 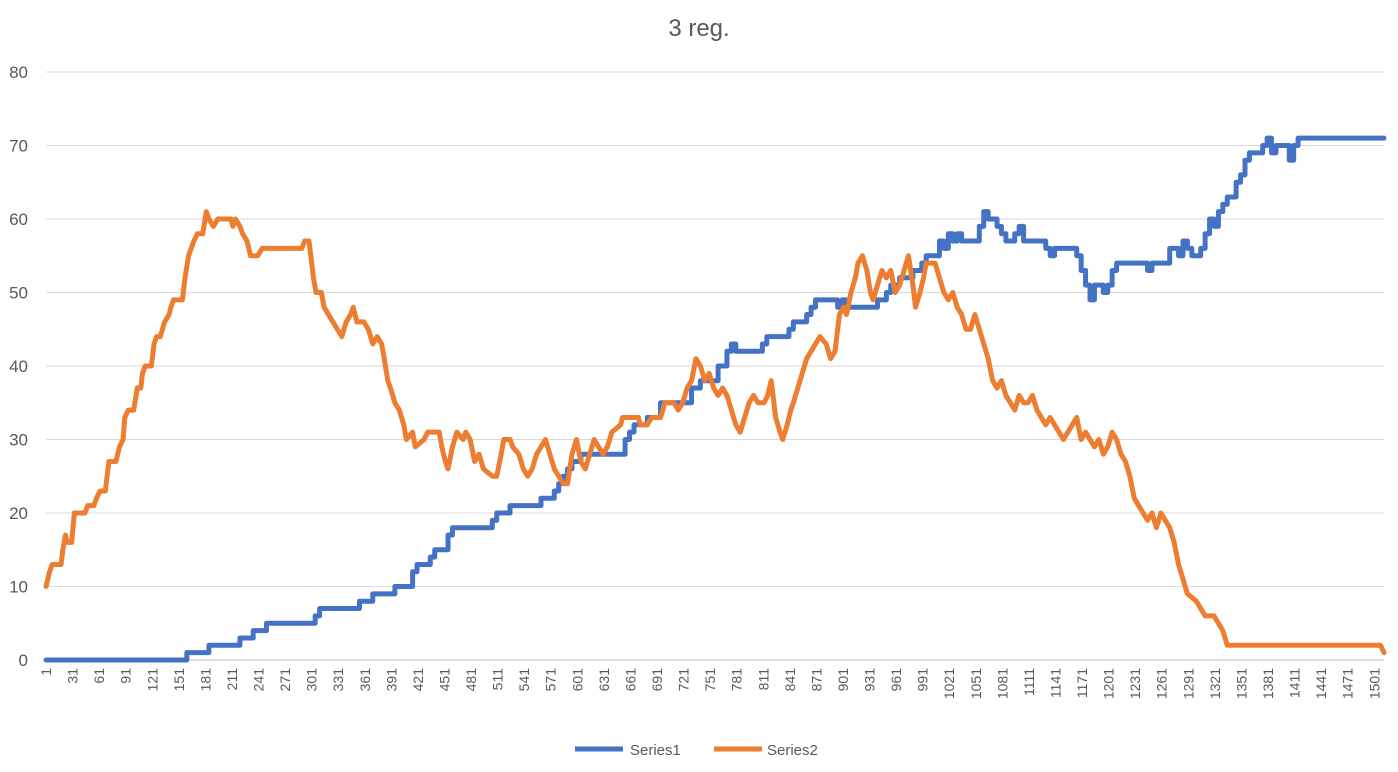 What do you see at coordinates (18, 587) in the screenshot?
I see `y-tick-label: 10` at bounding box center [18, 587].